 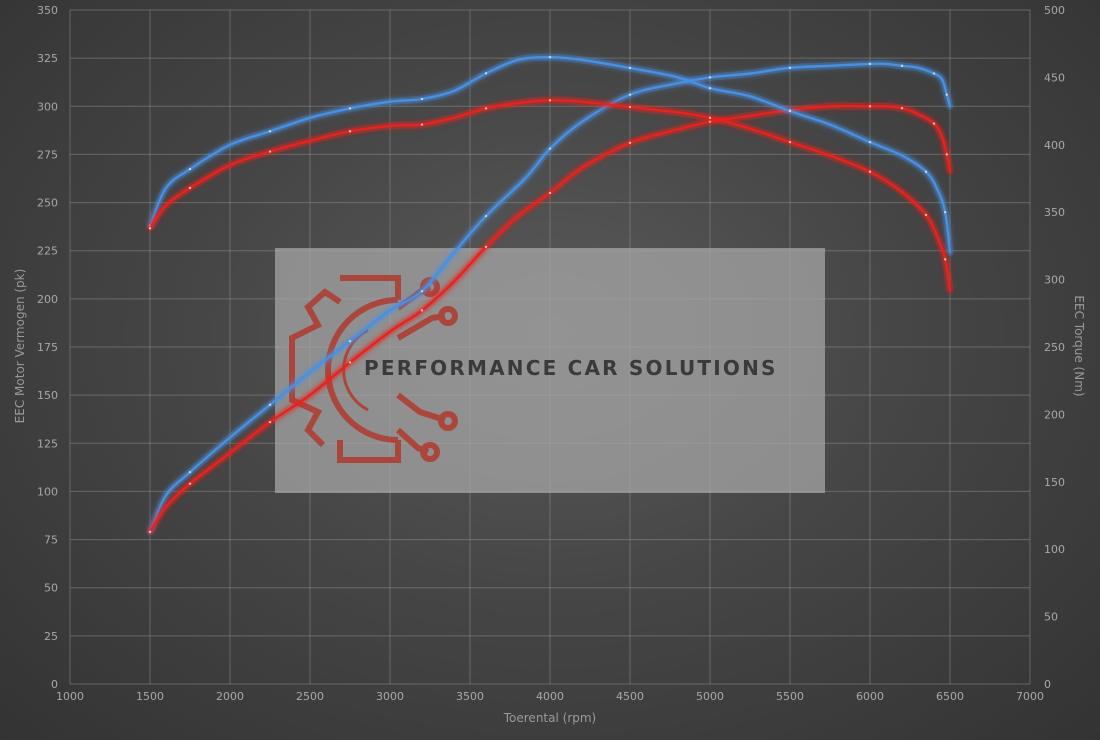 I want to click on y2-tick-label: 200, so click(x=1054, y=414).